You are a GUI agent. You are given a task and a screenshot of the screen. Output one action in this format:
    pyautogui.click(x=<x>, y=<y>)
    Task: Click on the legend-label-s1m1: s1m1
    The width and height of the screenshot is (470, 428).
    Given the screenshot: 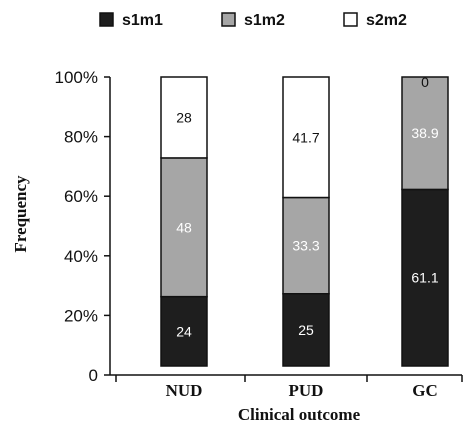 What is the action you would take?
    pyautogui.click(x=142, y=20)
    